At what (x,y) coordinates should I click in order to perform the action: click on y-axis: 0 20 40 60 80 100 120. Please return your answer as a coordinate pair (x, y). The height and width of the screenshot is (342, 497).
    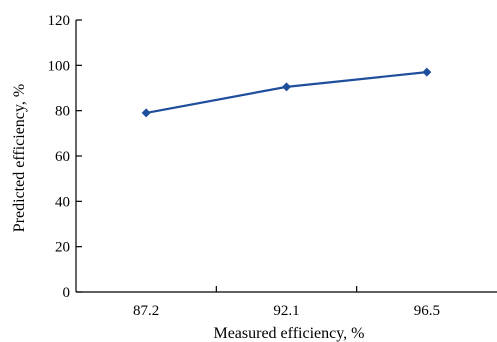
    Looking at the image, I should click on (65, 157).